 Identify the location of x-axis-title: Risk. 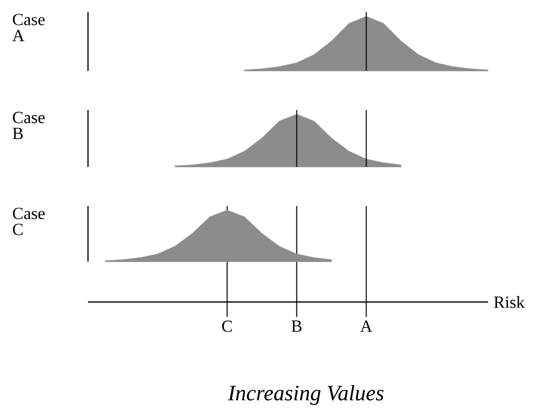
(509, 302).